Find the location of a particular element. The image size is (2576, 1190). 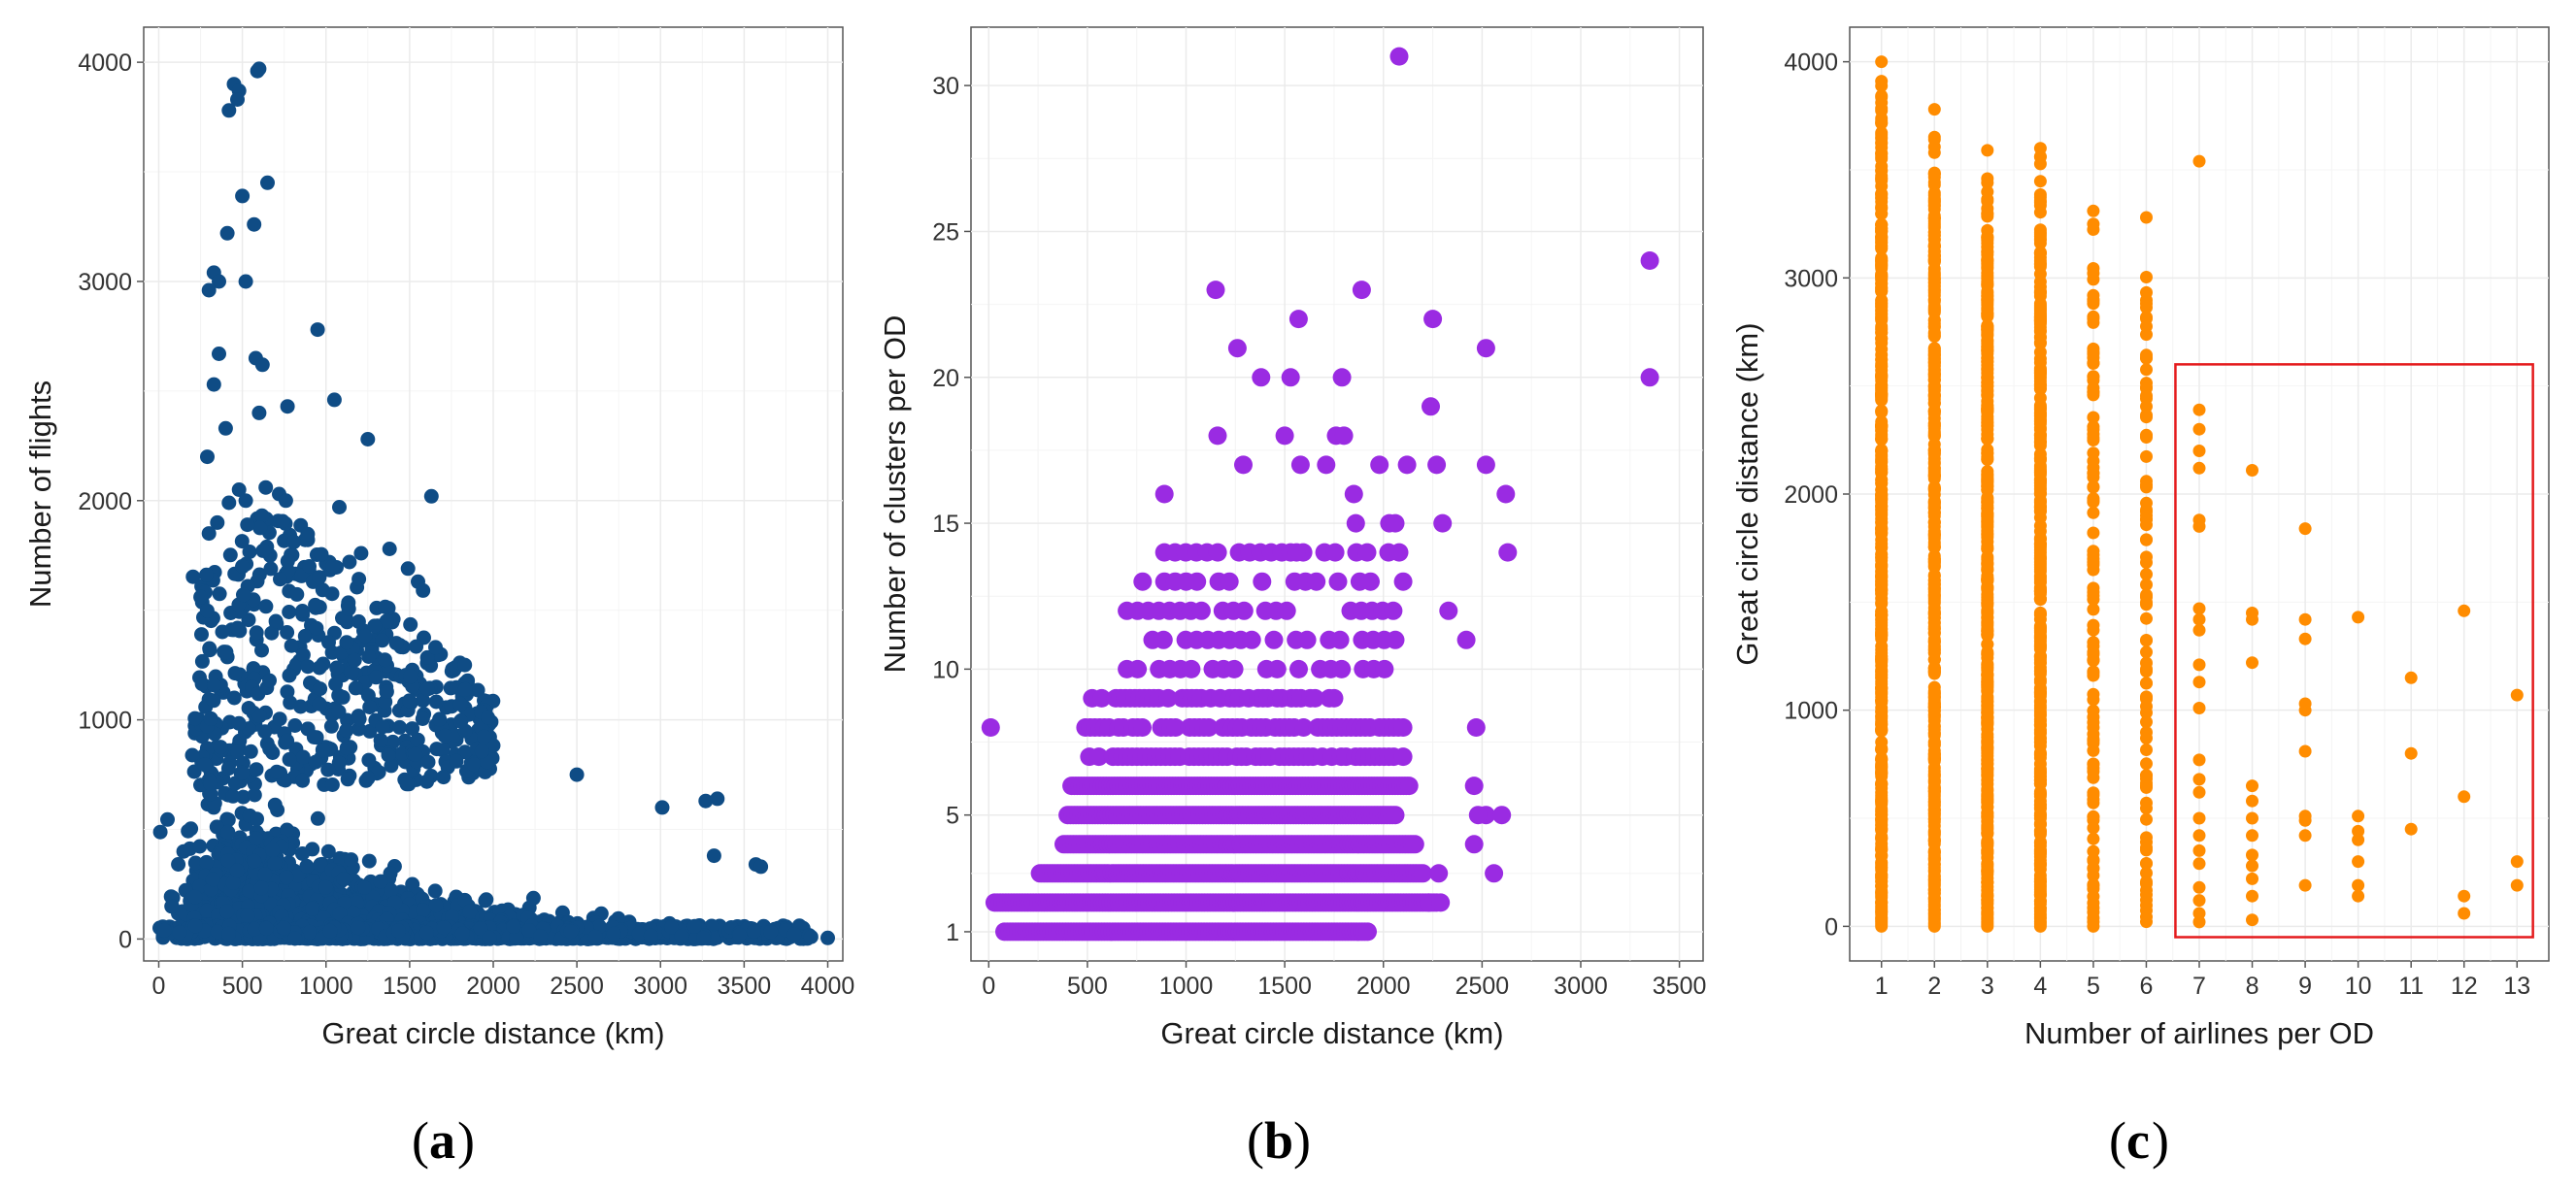

x-tick-label: 3000 is located at coordinates (660, 986).